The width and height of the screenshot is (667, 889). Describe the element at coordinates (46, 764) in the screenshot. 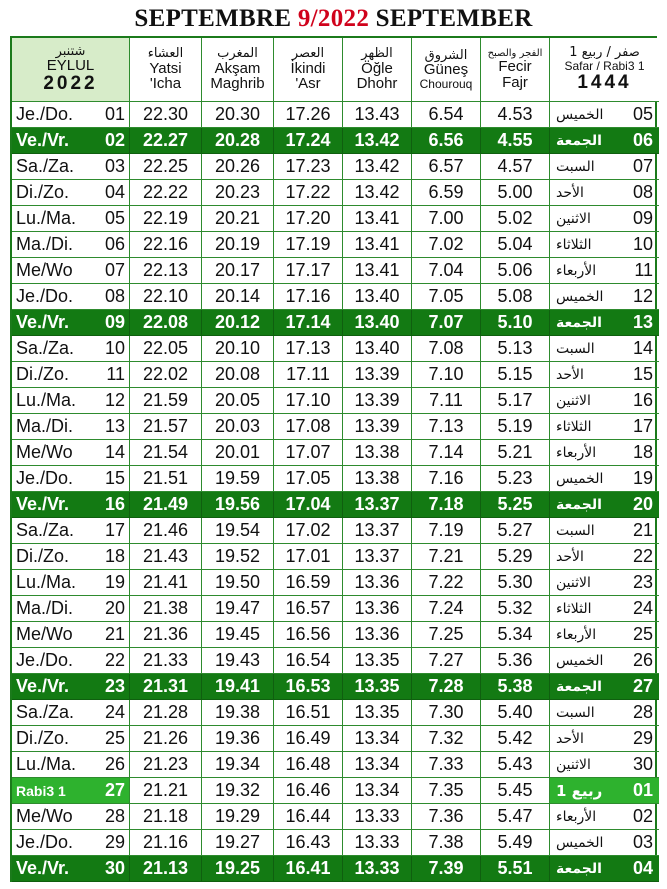

I see `weekday-label: Lu./Ma.` at that location.